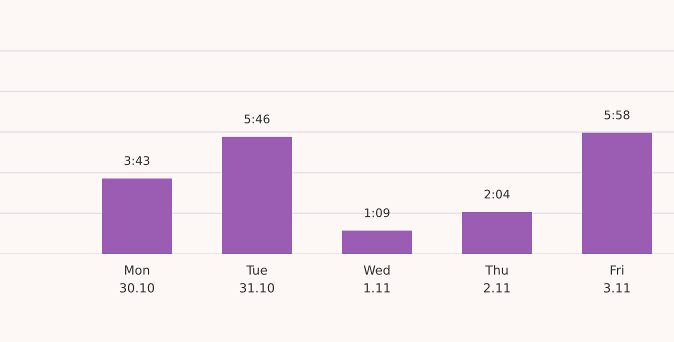  I want to click on data-label: 5:46, so click(257, 119).